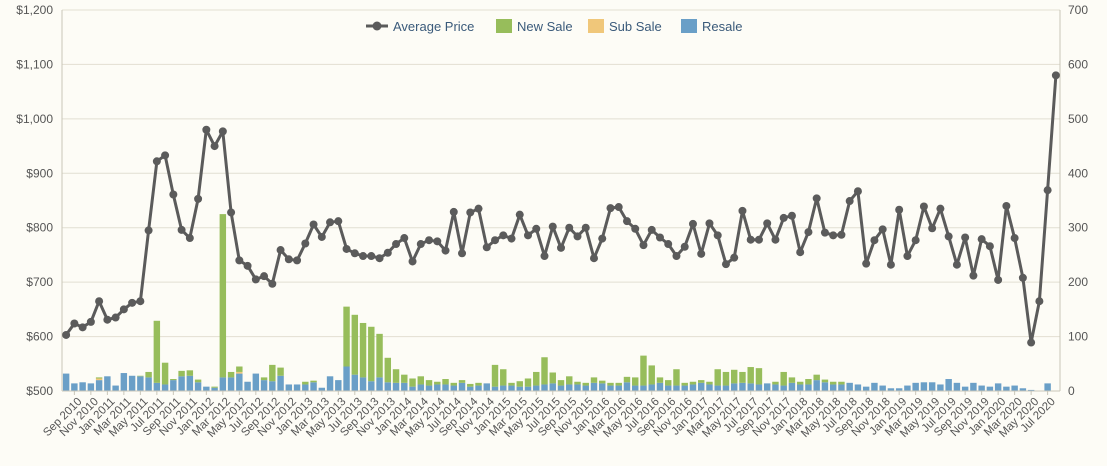 This screenshot has width=1107, height=466. What do you see at coordinates (554, 26) in the screenshot?
I see `legend: Average Price New Sale Sub Sale Resale` at bounding box center [554, 26].